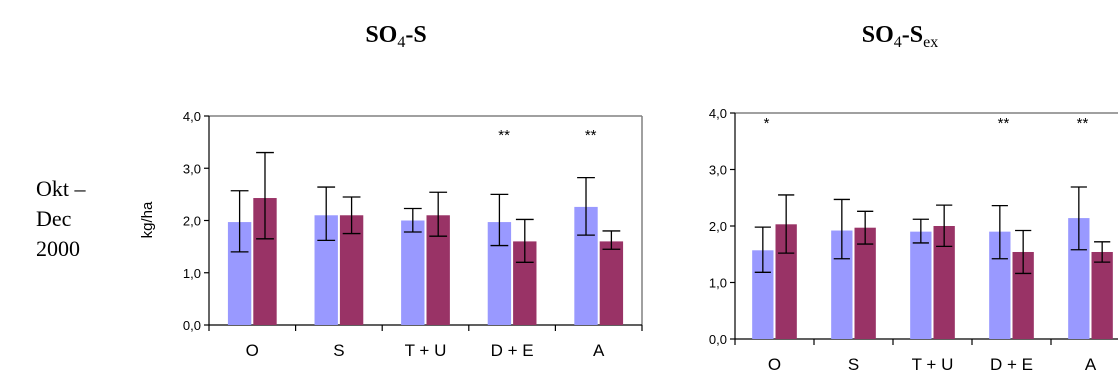 This screenshot has height=376, width=1118. What do you see at coordinates (900, 36) in the screenshot?
I see `chart-title-right: SO4-Sex` at bounding box center [900, 36].